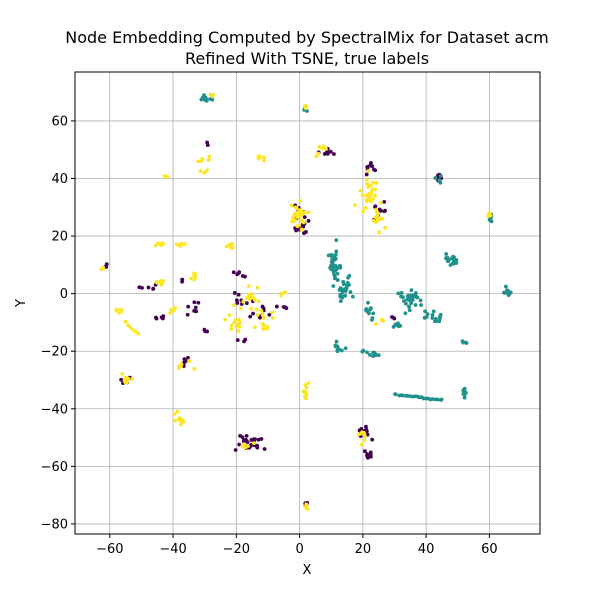  What do you see at coordinates (59, 121) in the screenshot?
I see `y-tick-label: 60` at bounding box center [59, 121].